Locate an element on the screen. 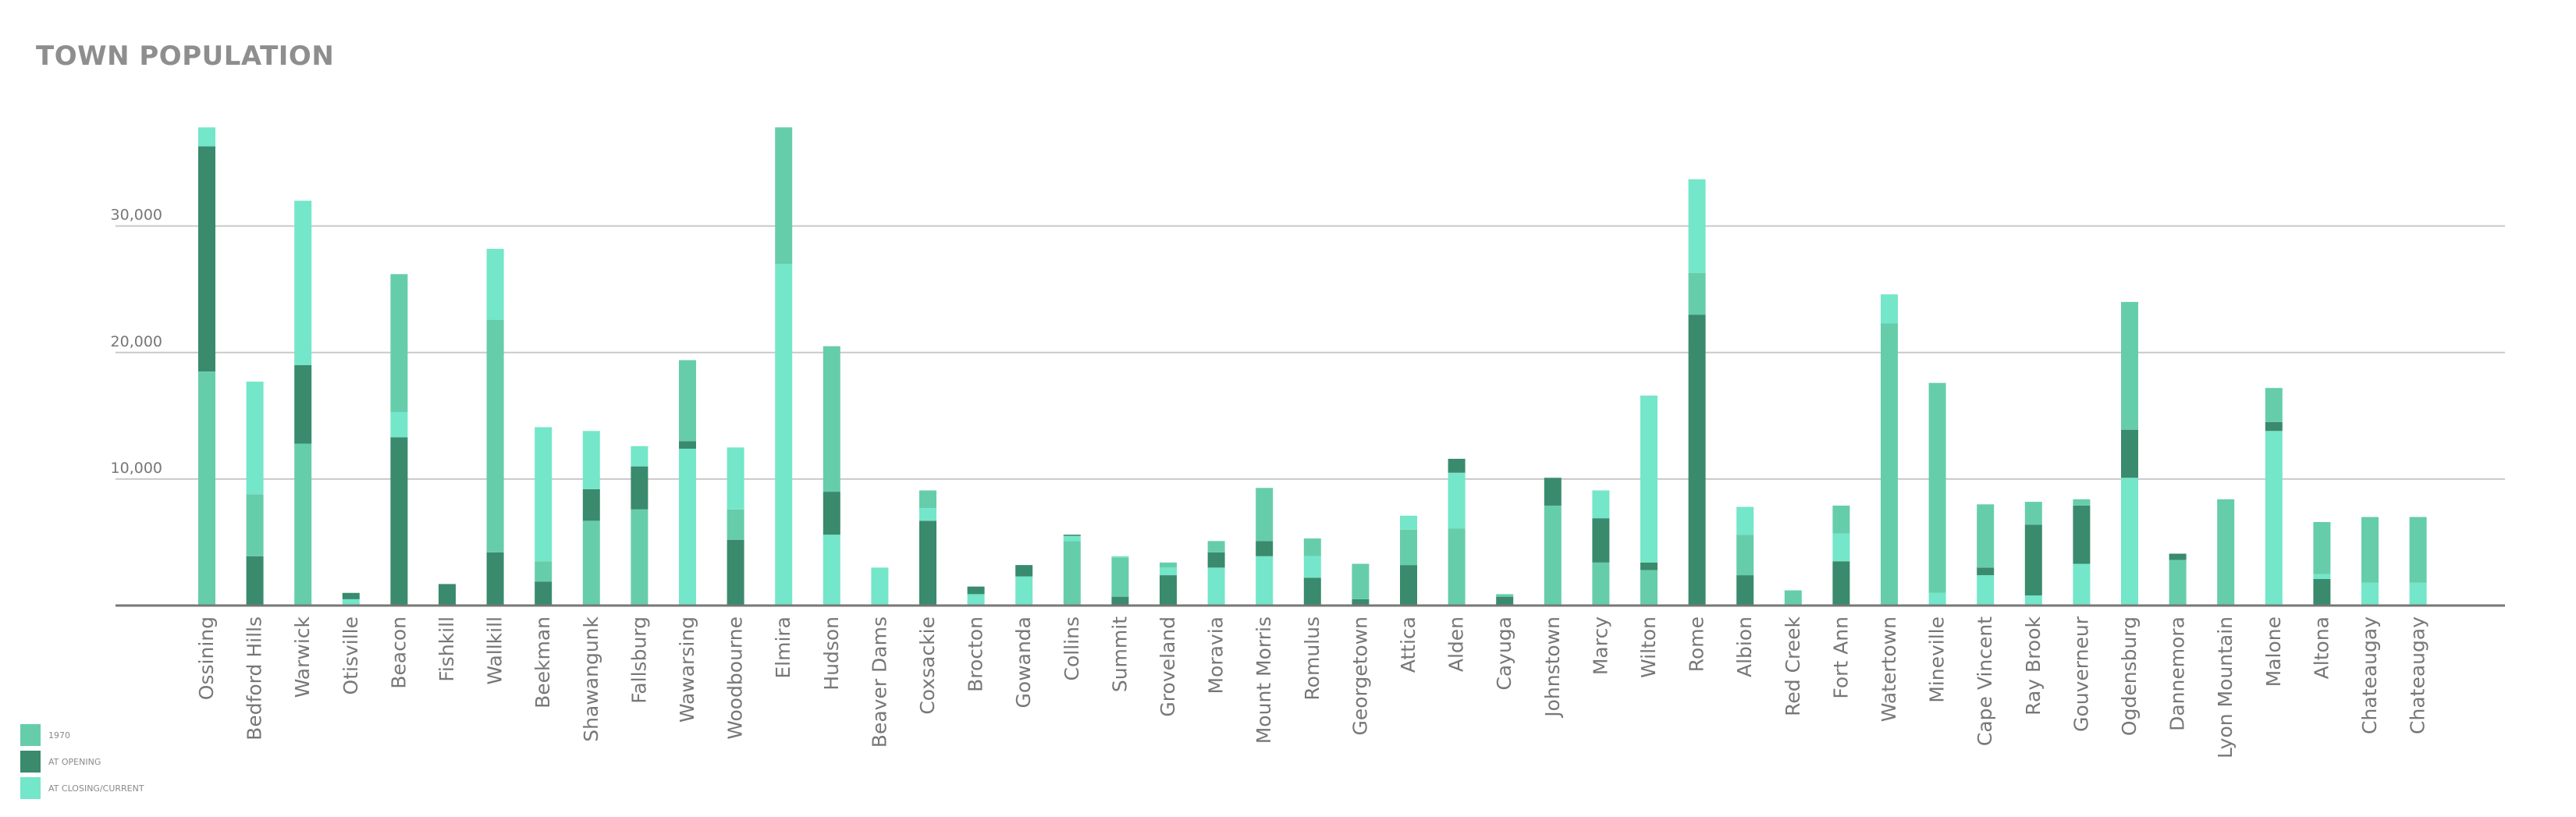 Image resolution: width=2576 pixels, height=817 pixels. x-tick-label: Beacon is located at coordinates (399, 652).